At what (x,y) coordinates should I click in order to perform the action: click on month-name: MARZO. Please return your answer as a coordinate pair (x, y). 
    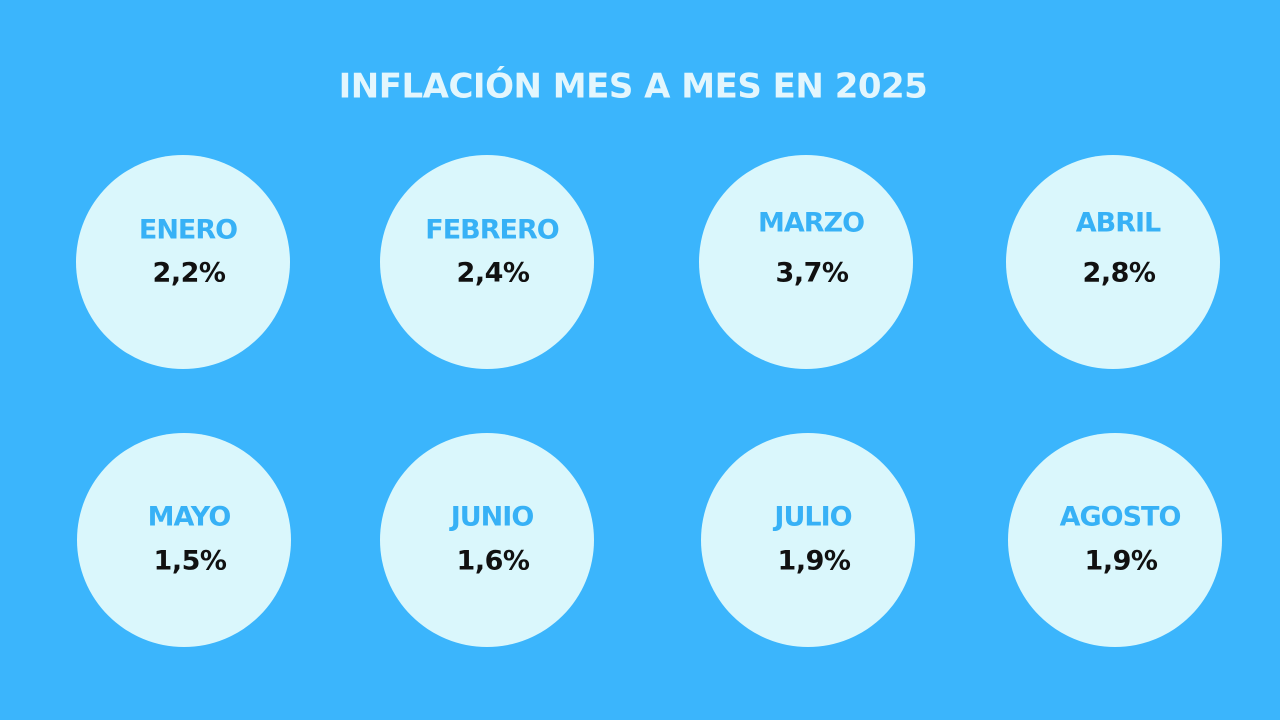
    Looking at the image, I should click on (811, 223).